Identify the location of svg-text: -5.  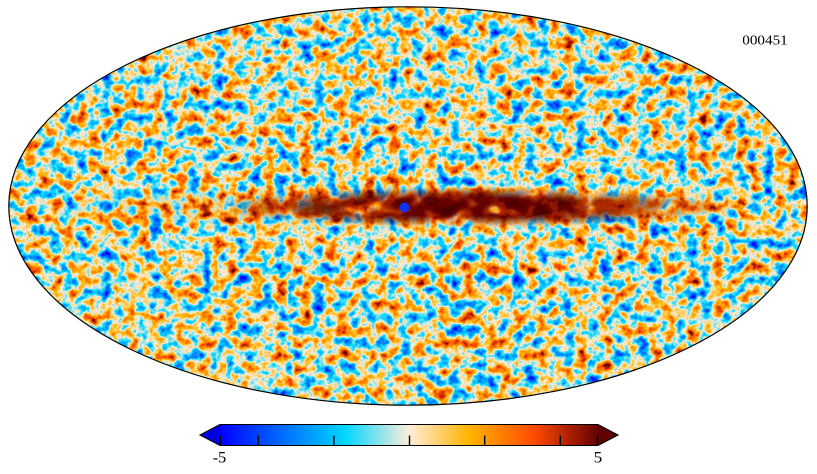
(220, 458).